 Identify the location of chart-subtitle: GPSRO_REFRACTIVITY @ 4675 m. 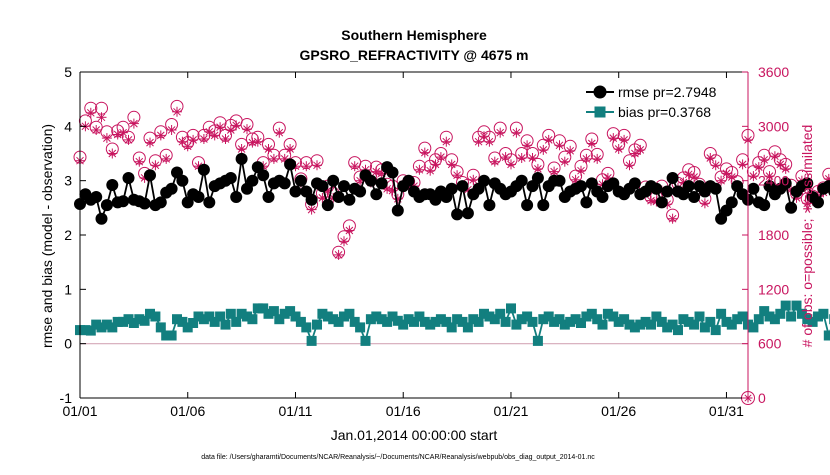
(414, 55).